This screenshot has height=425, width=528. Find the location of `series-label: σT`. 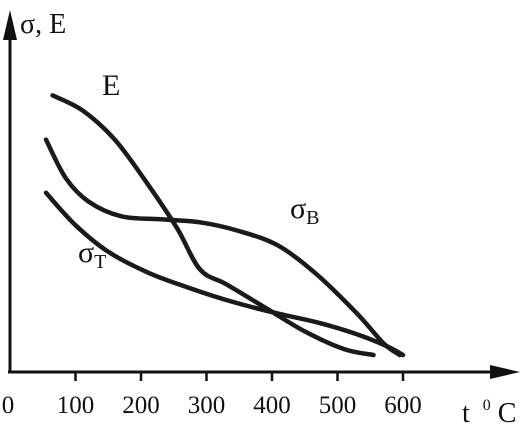

series-label: σT is located at coordinates (92, 254).